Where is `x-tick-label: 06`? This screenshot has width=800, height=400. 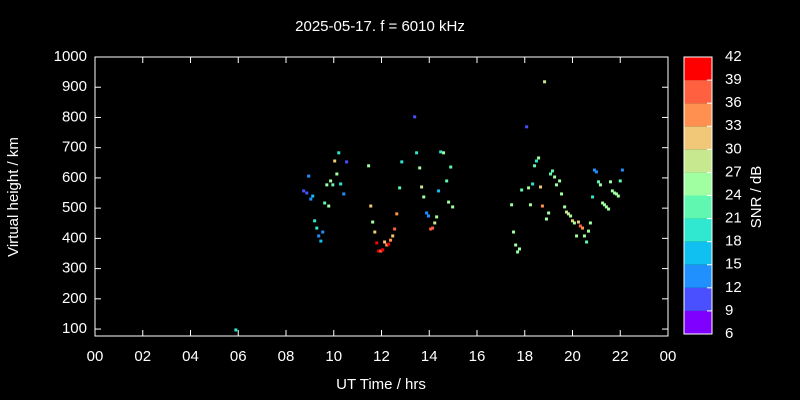
x-tick-label: 06 is located at coordinates (238, 356).